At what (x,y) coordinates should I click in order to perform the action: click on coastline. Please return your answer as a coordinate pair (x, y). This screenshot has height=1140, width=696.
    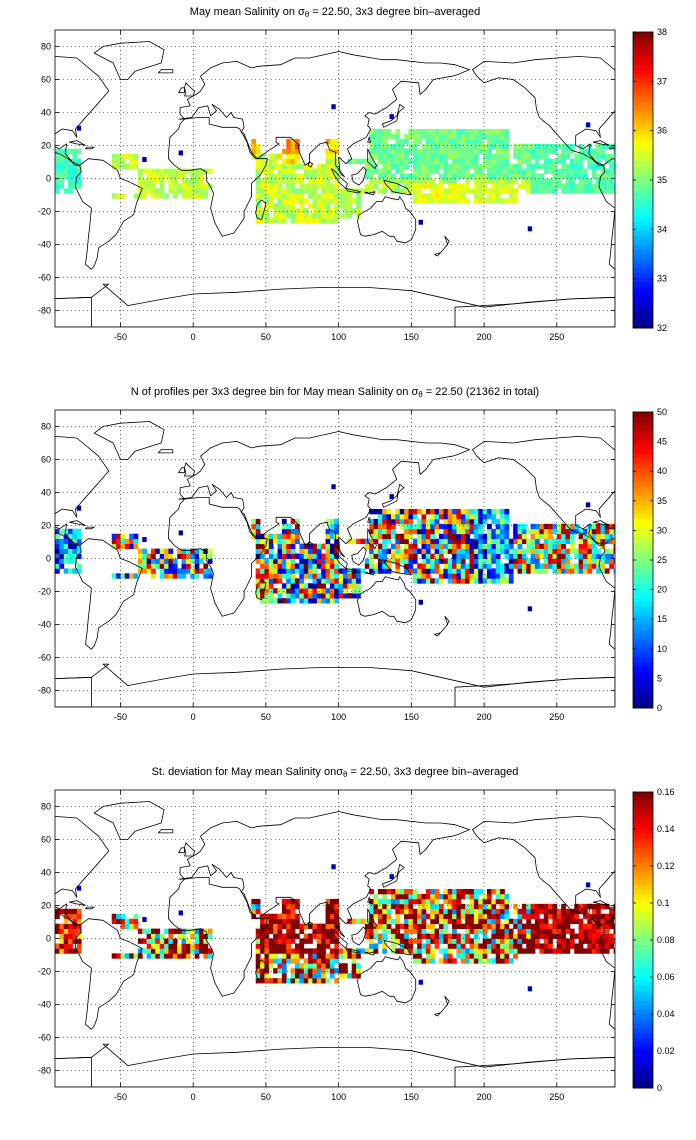
    Looking at the image, I should click on (165, 451).